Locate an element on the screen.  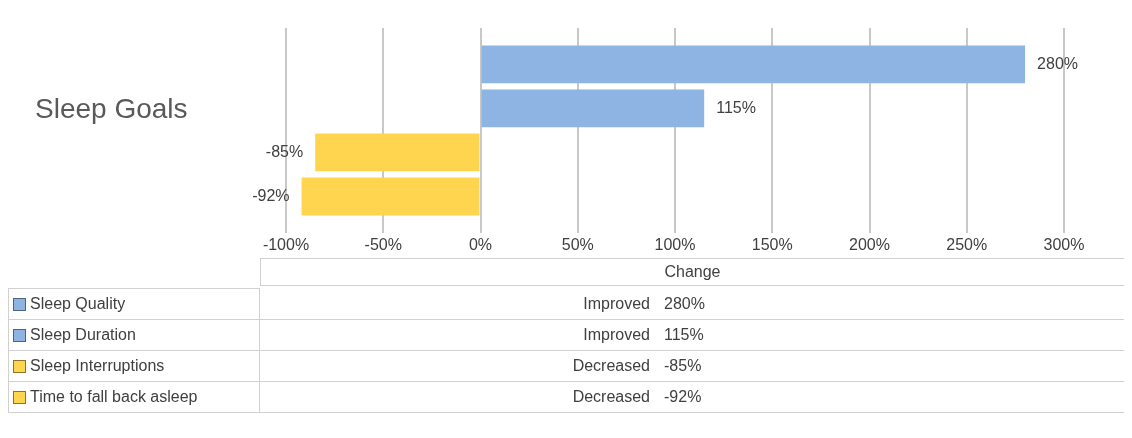
x-tick-label: 150% is located at coordinates (772, 244).